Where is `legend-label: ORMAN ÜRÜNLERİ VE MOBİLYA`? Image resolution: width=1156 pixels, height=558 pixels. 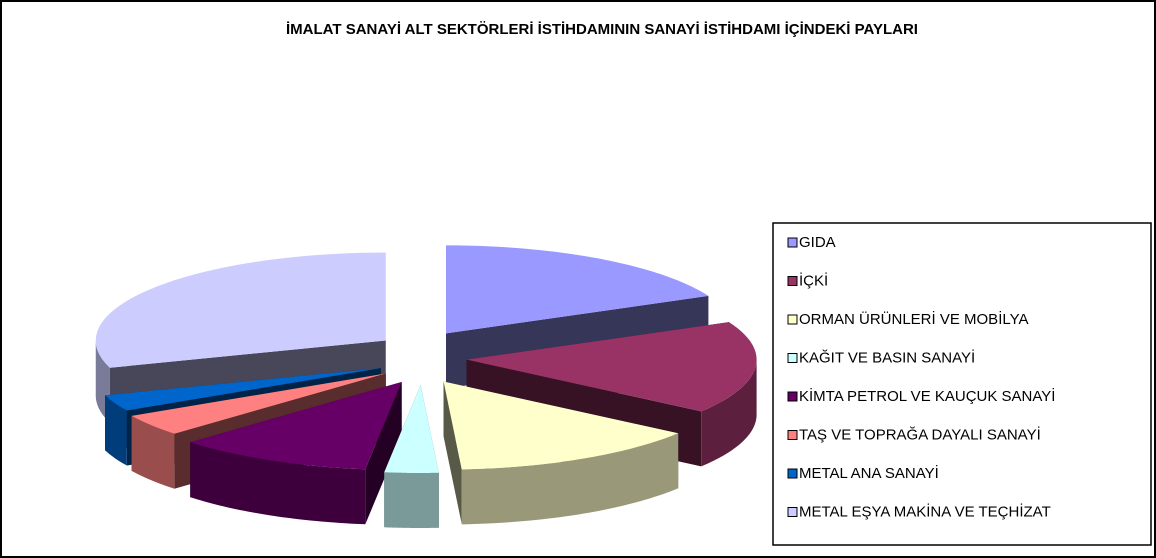
legend-label: ORMAN ÜRÜNLERİ VE MOBİLYA is located at coordinates (913, 319).